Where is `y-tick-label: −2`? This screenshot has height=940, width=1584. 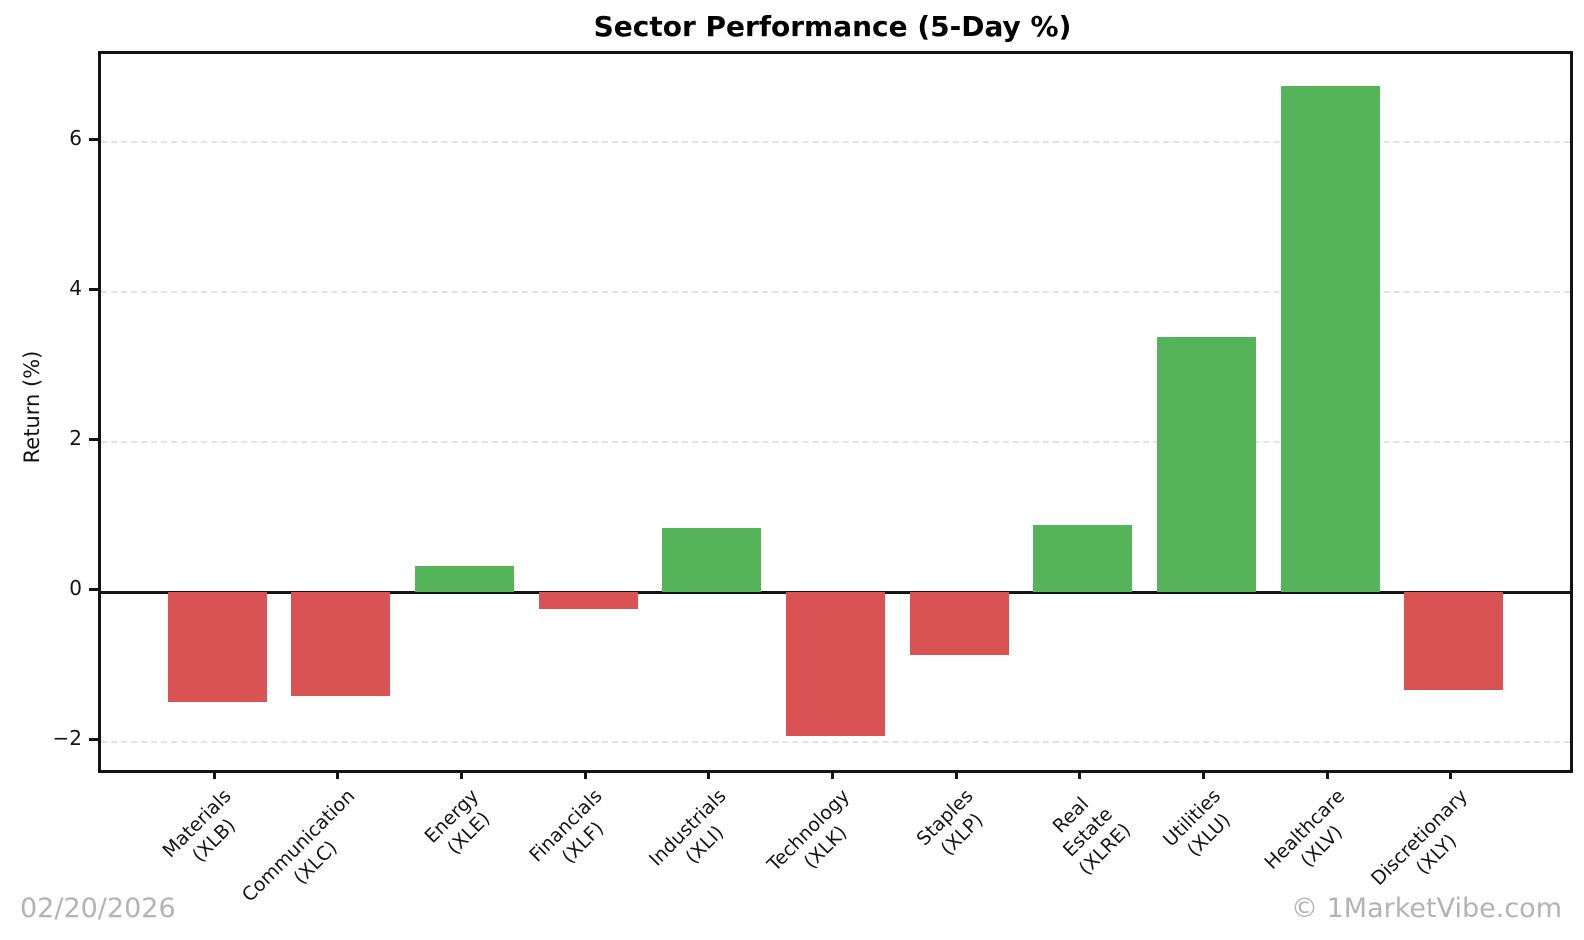
y-tick-label: −2 is located at coordinates (67, 738).